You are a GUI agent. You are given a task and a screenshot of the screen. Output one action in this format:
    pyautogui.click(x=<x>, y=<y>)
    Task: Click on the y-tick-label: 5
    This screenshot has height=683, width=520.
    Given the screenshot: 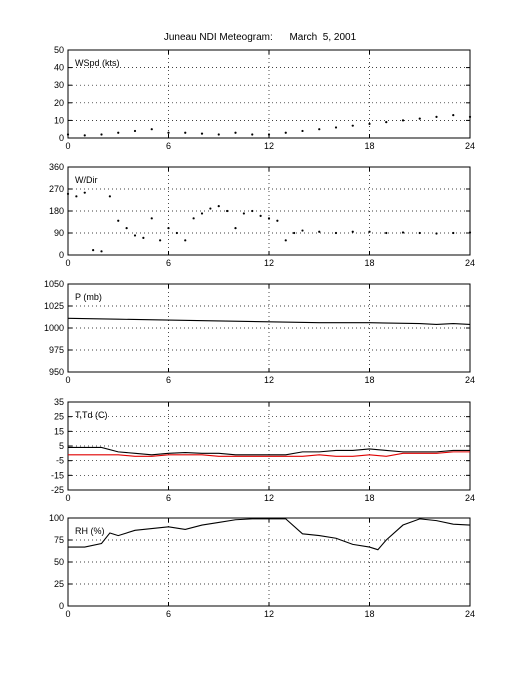 What is the action you would take?
    pyautogui.click(x=61, y=446)
    